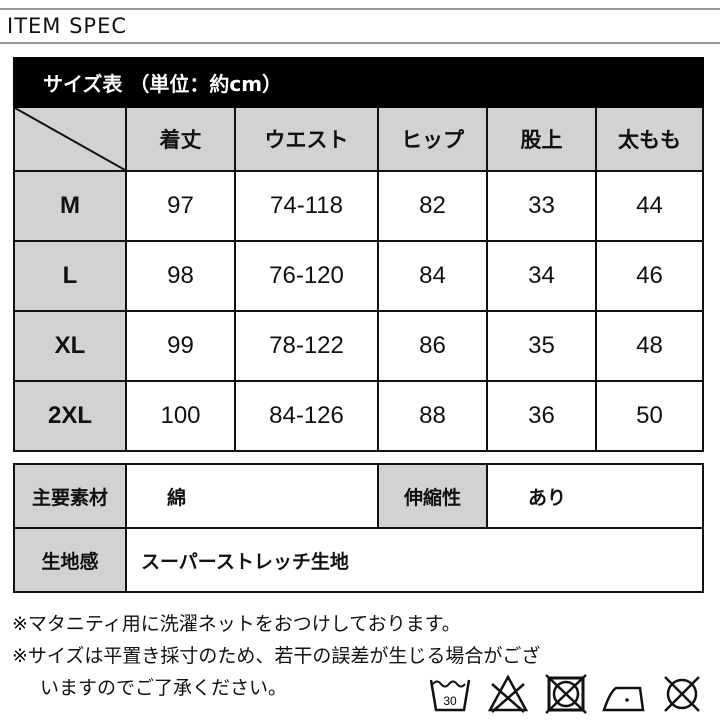 The height and width of the screenshot is (720, 720). What do you see at coordinates (360, 26) in the screenshot?
I see `section-header: ITEM SPEC` at bounding box center [360, 26].